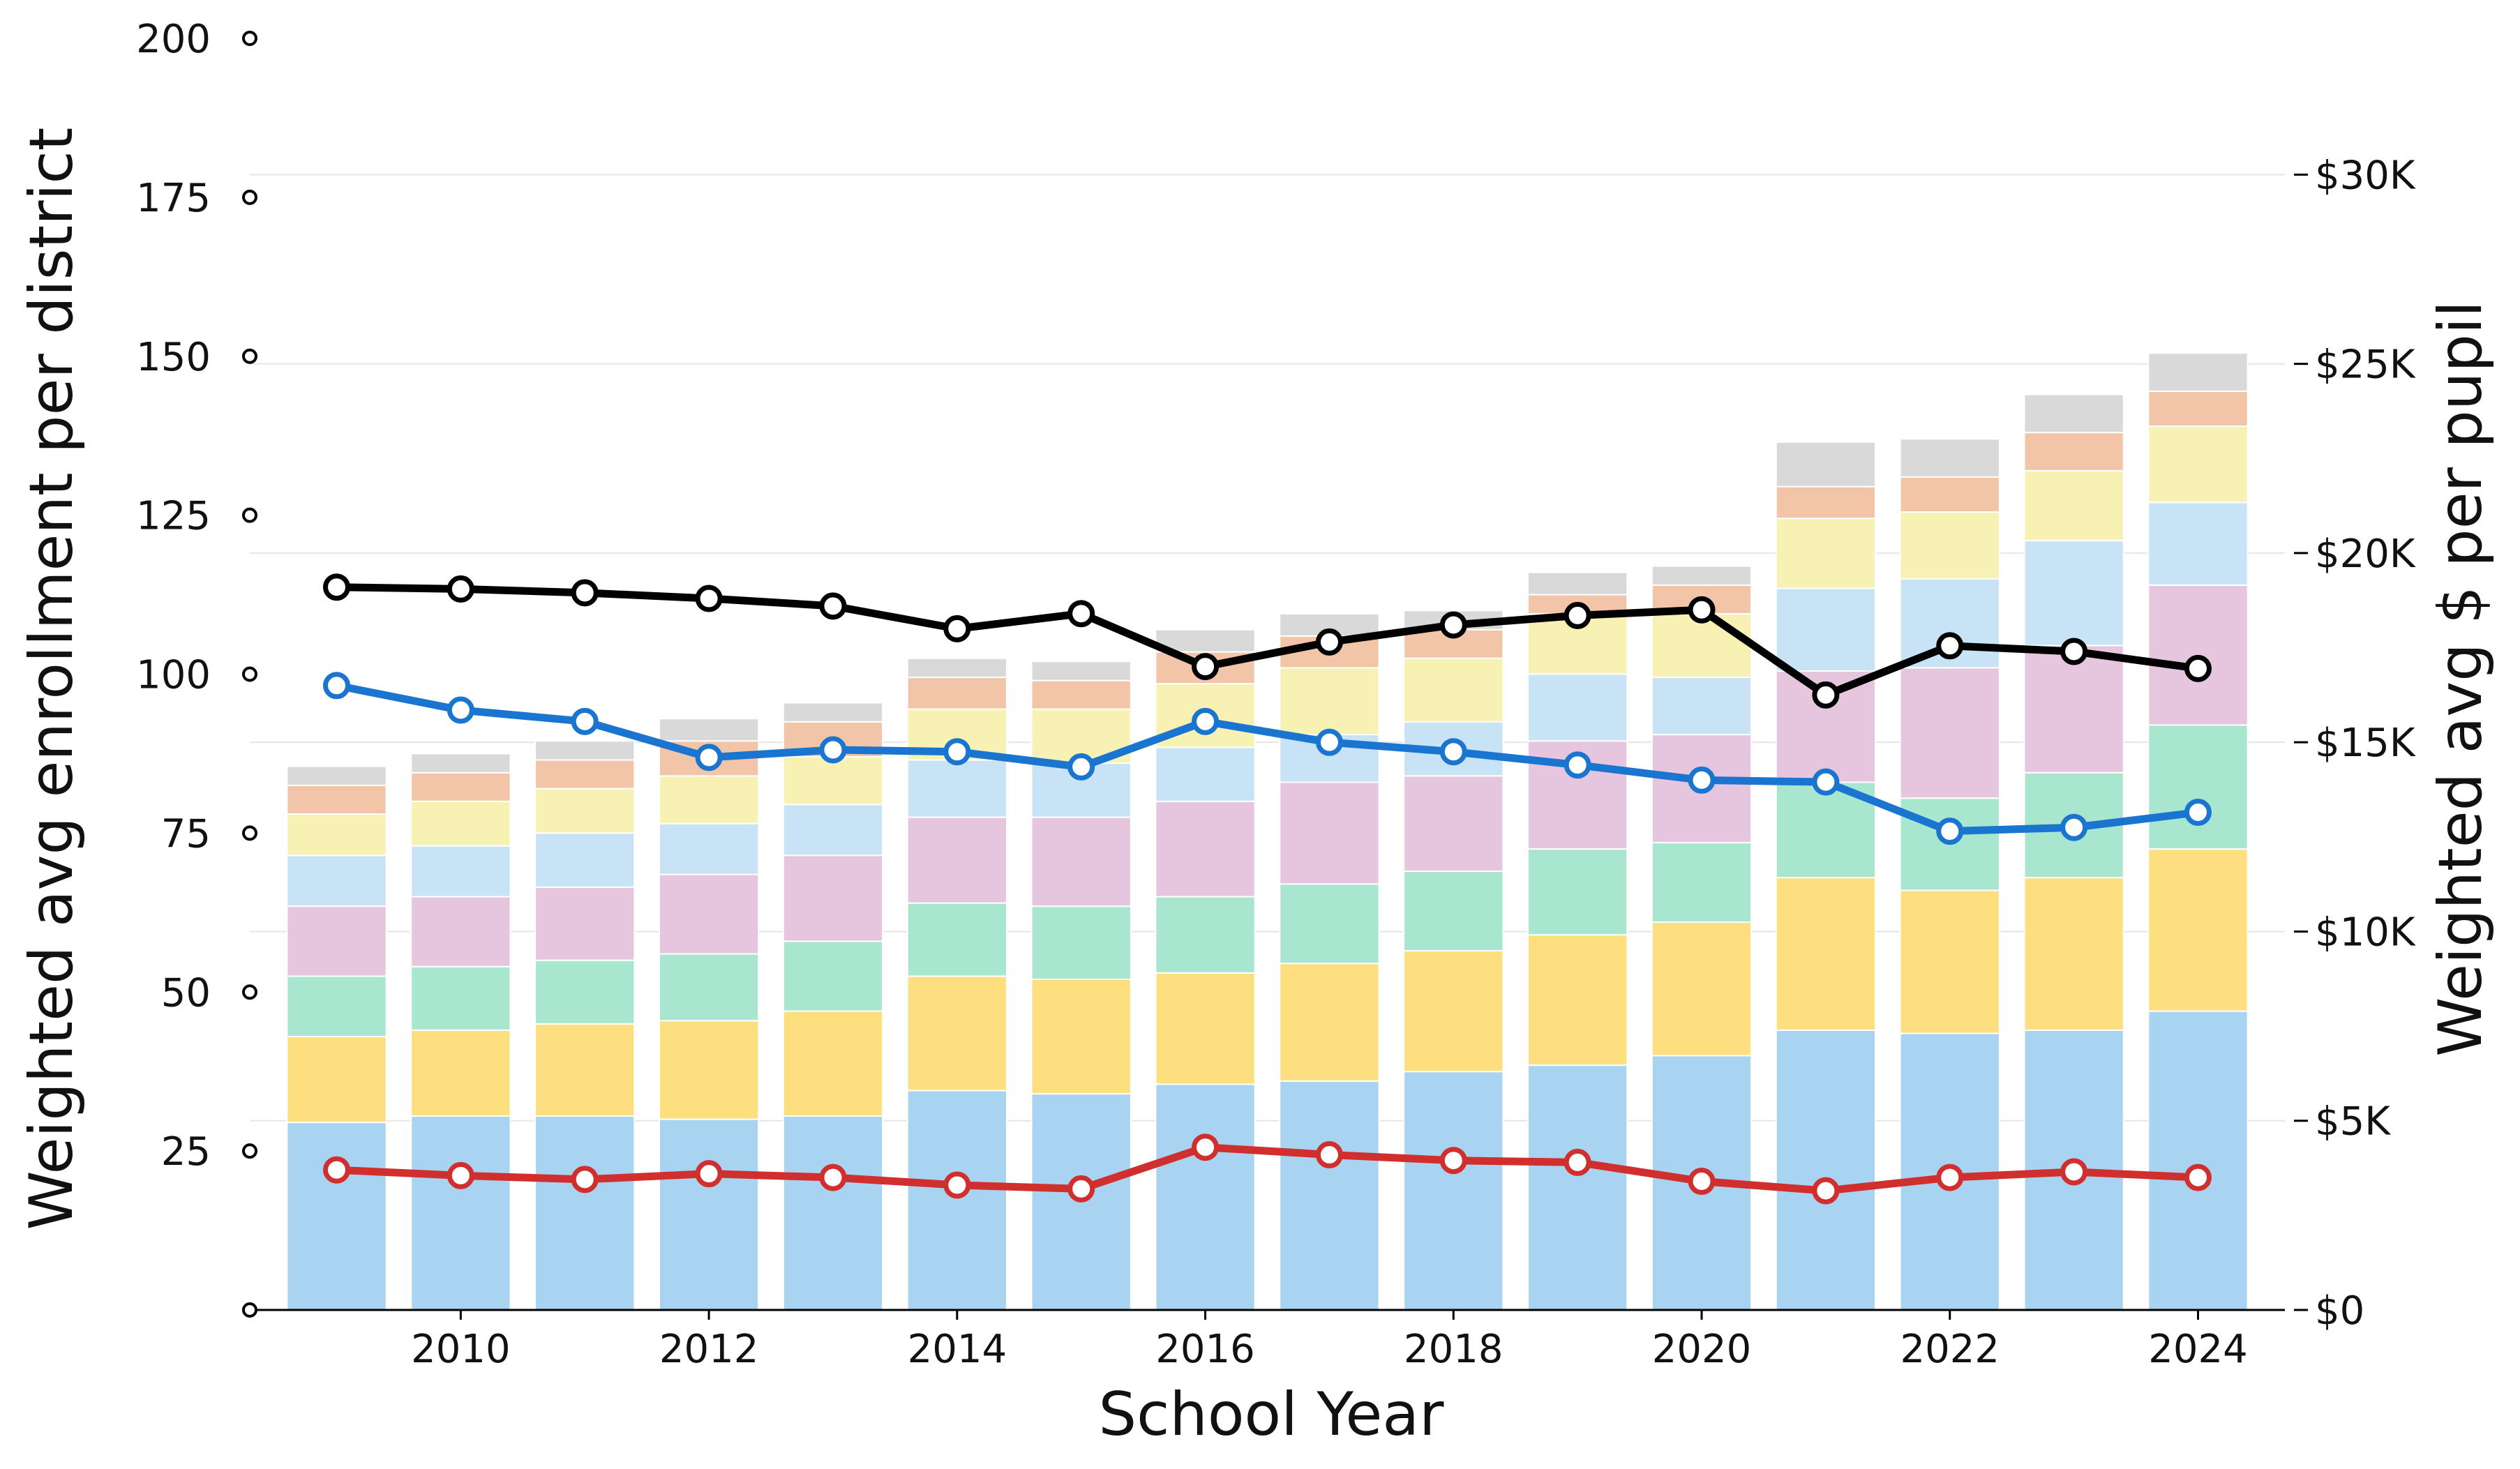  I want to click on x-tick-label: 2016, so click(1205, 1349).